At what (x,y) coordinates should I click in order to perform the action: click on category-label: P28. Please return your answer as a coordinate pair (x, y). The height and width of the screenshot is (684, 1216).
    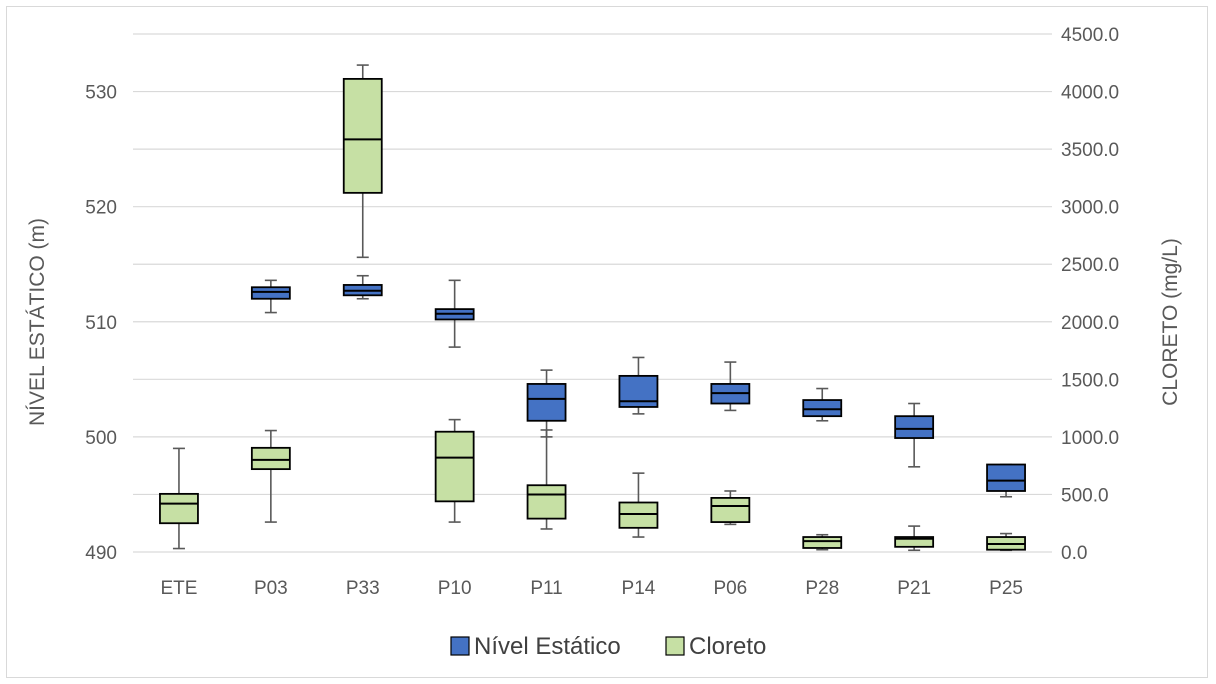
    Looking at the image, I should click on (822, 588).